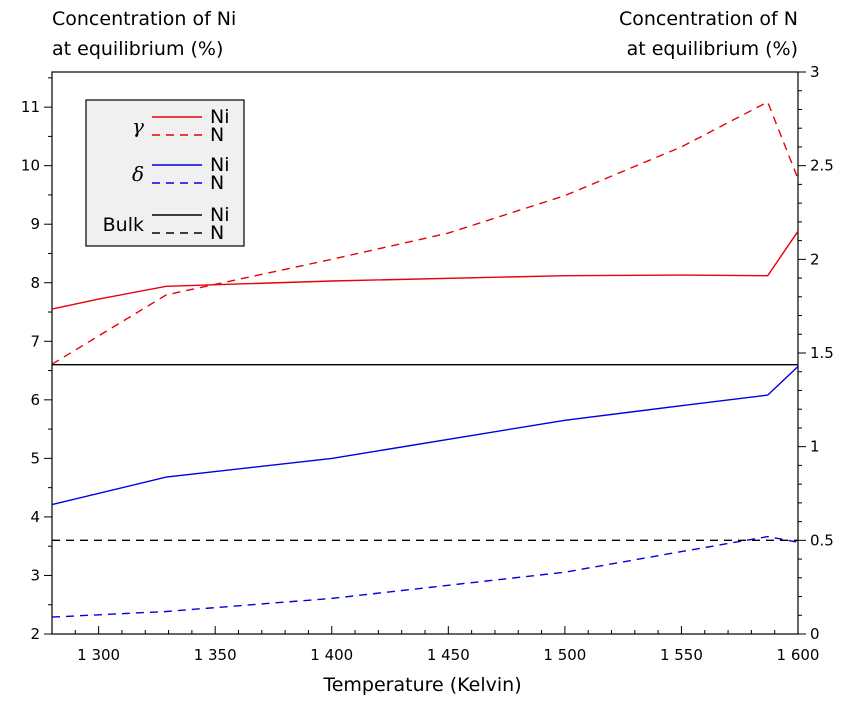 The image size is (845, 708). Describe the element at coordinates (712, 49) in the screenshot. I see `right-axis-label-line-2: at equilibrium (%)` at that location.